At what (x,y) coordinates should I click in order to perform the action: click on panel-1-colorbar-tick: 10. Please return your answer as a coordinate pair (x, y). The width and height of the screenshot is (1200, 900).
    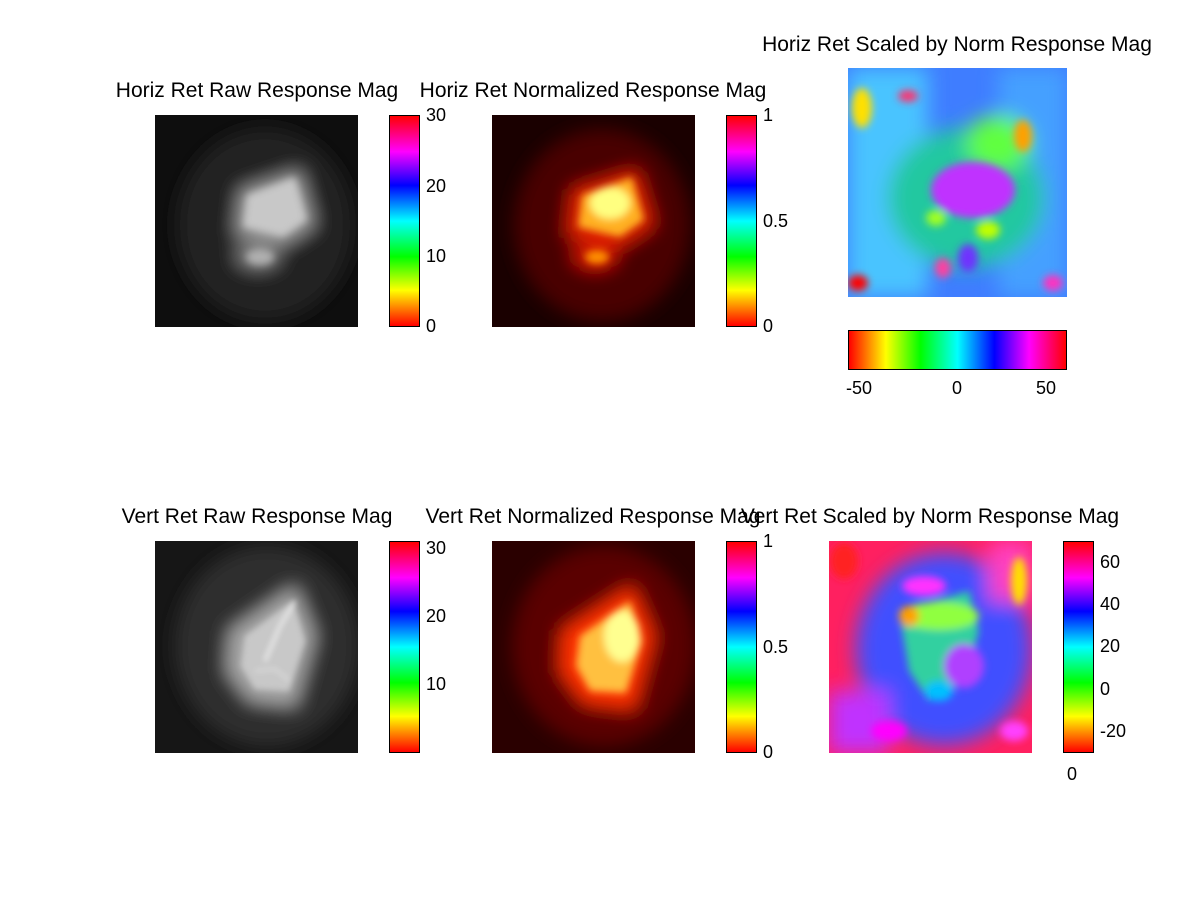
    Looking at the image, I should click on (436, 256).